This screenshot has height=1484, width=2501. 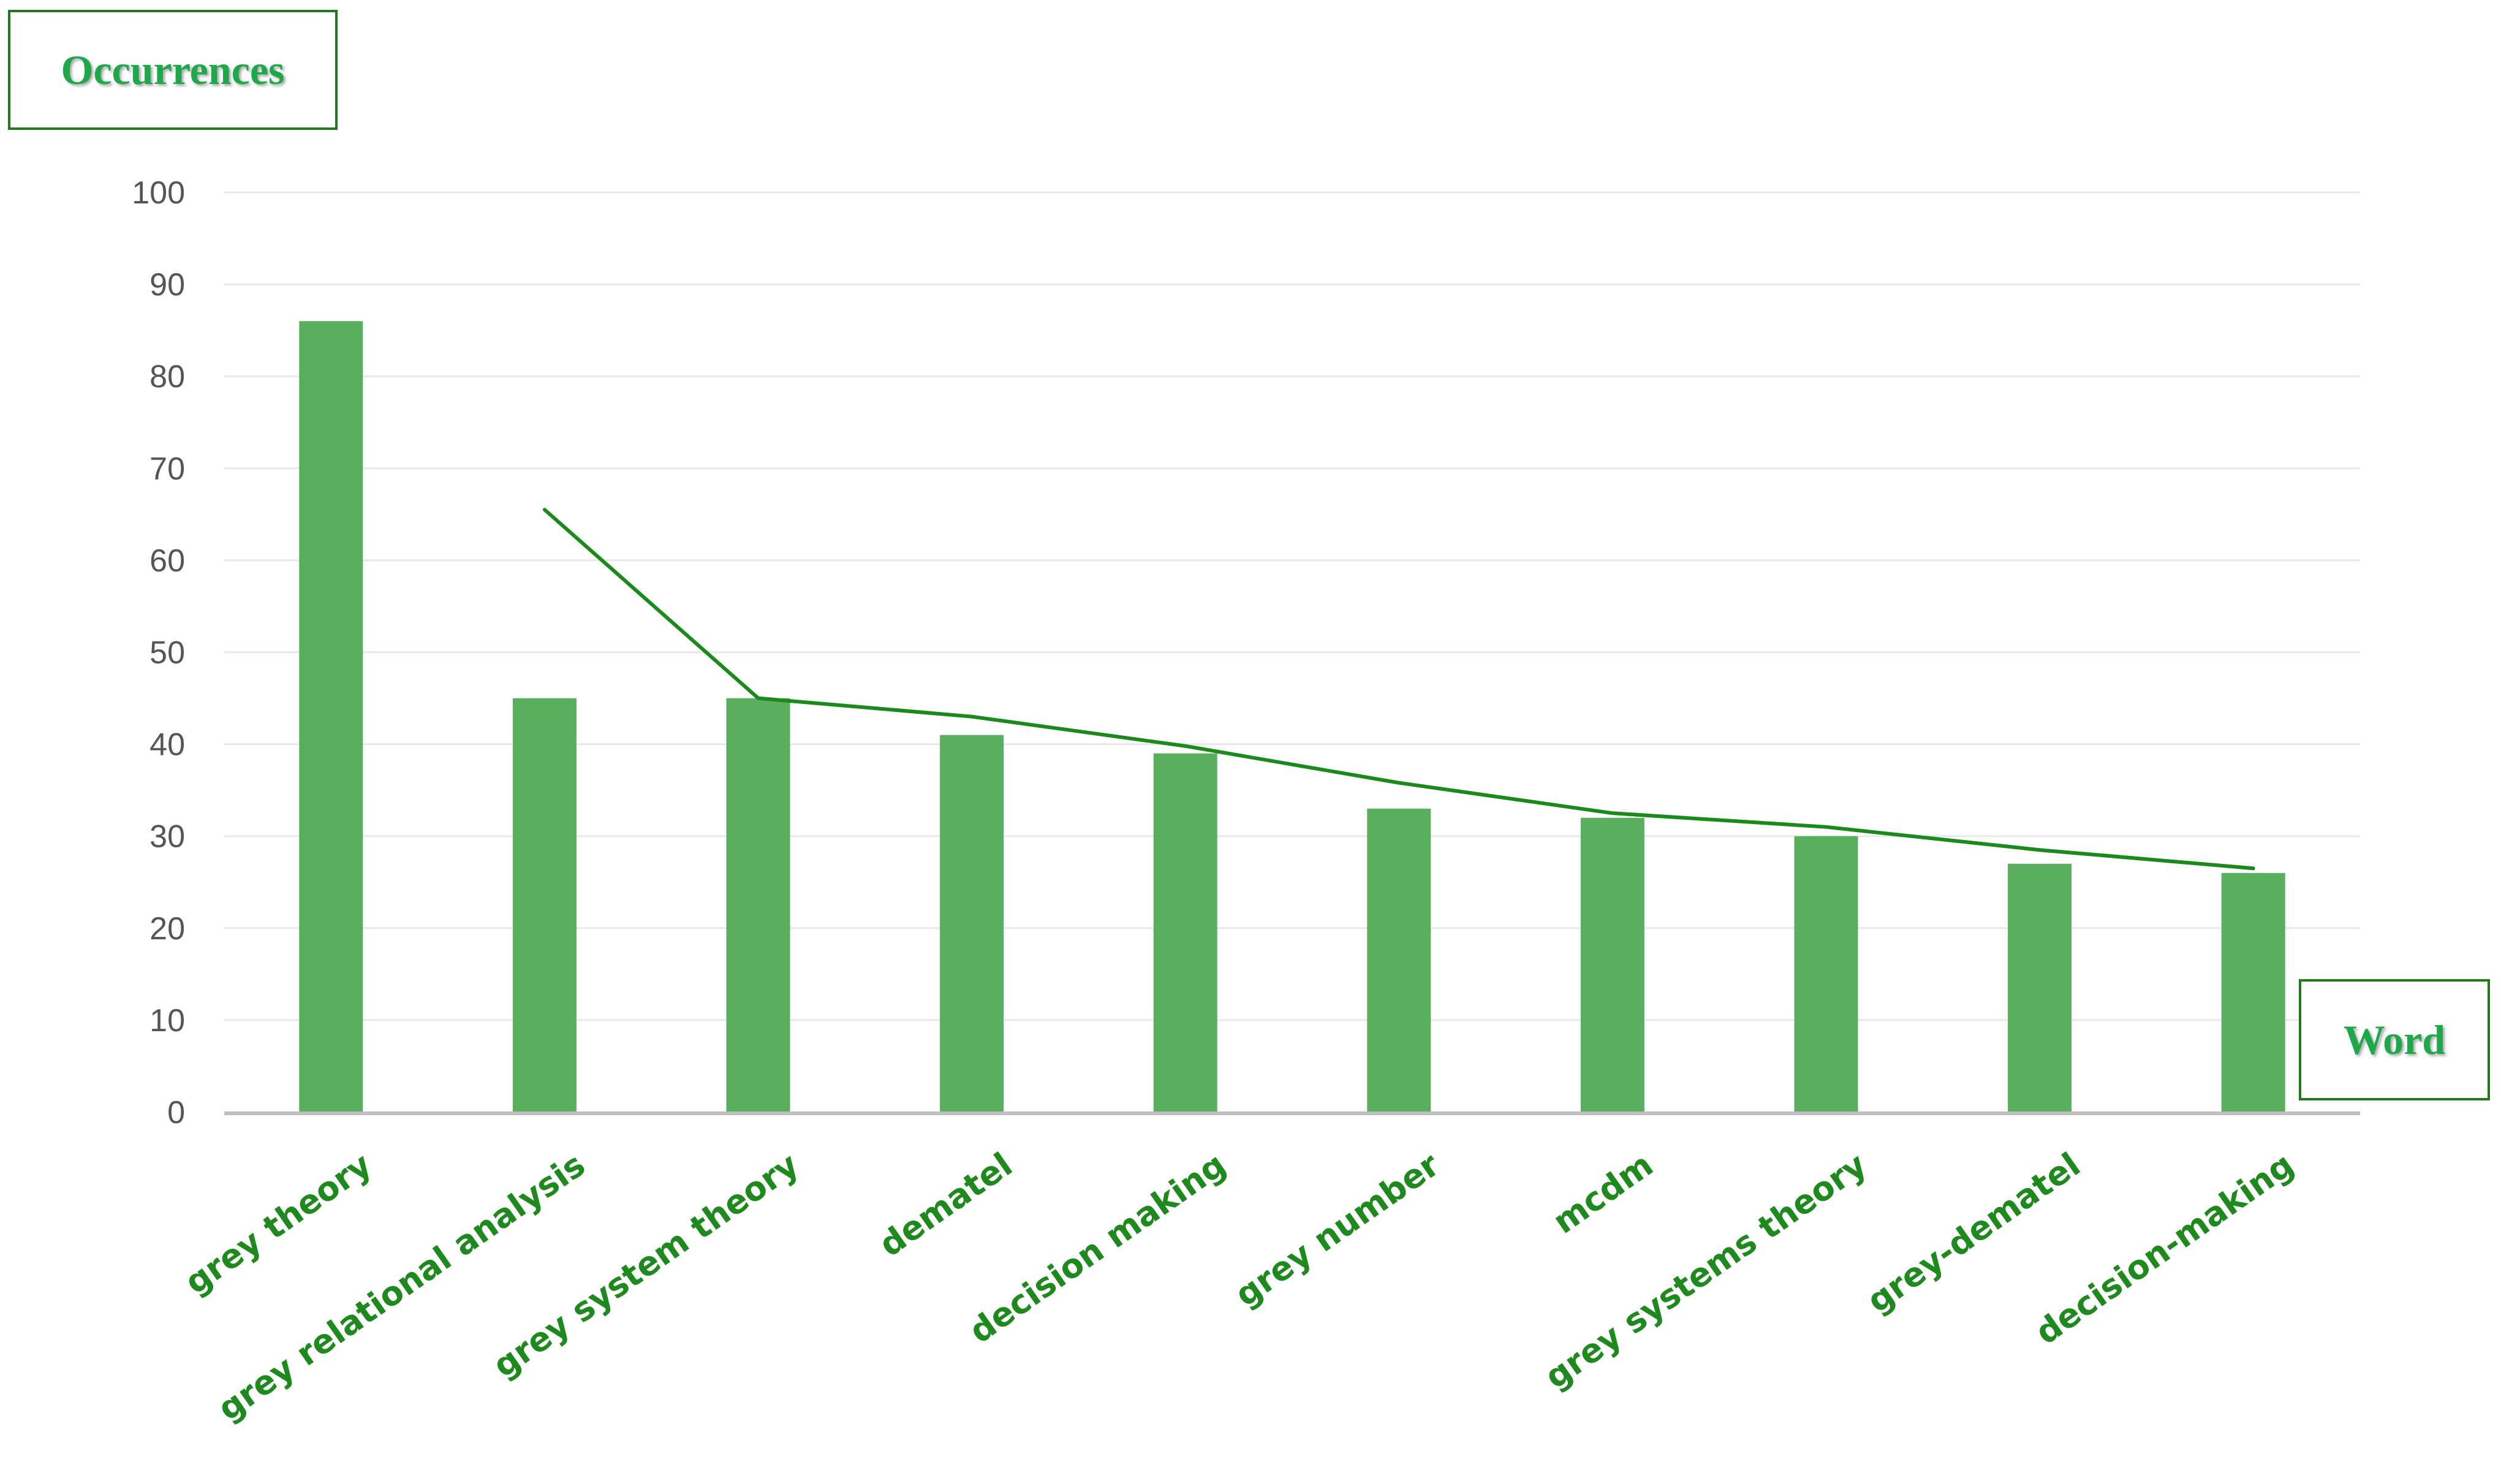 I want to click on x-axis-title: Word, so click(x=2394, y=1039).